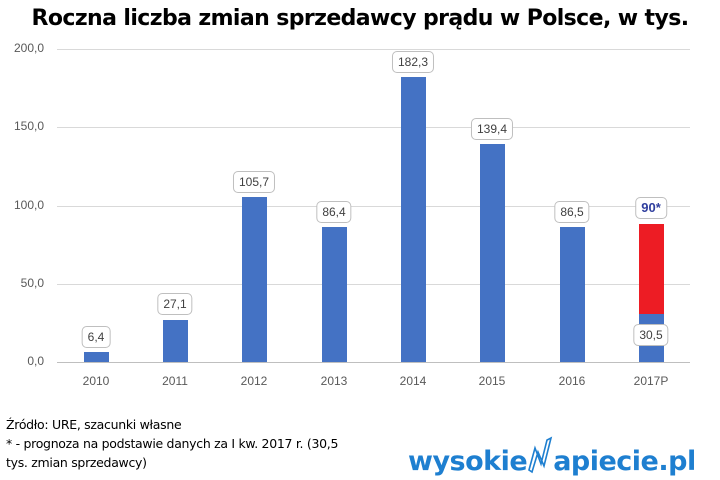 The height and width of the screenshot is (480, 720). I want to click on bar-2010, so click(96, 357).